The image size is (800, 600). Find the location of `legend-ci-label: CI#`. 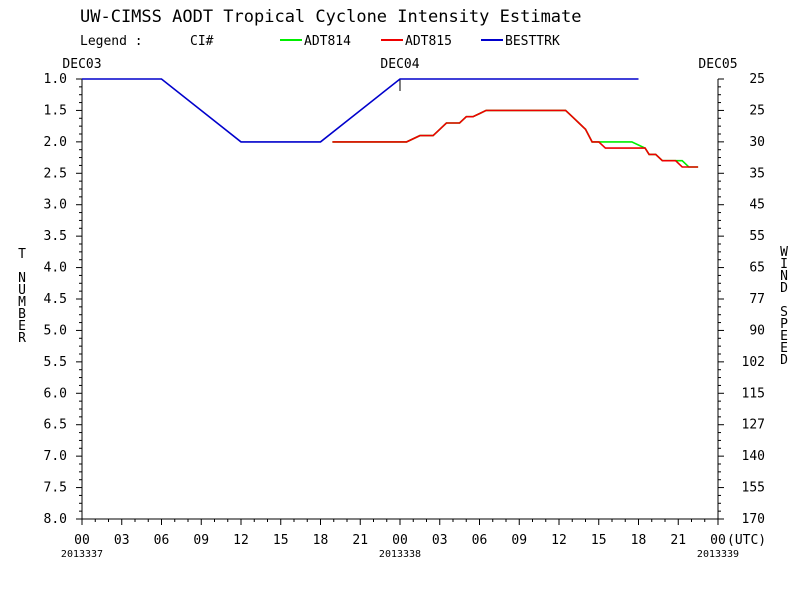

legend-ci-label: CI# is located at coordinates (202, 41).